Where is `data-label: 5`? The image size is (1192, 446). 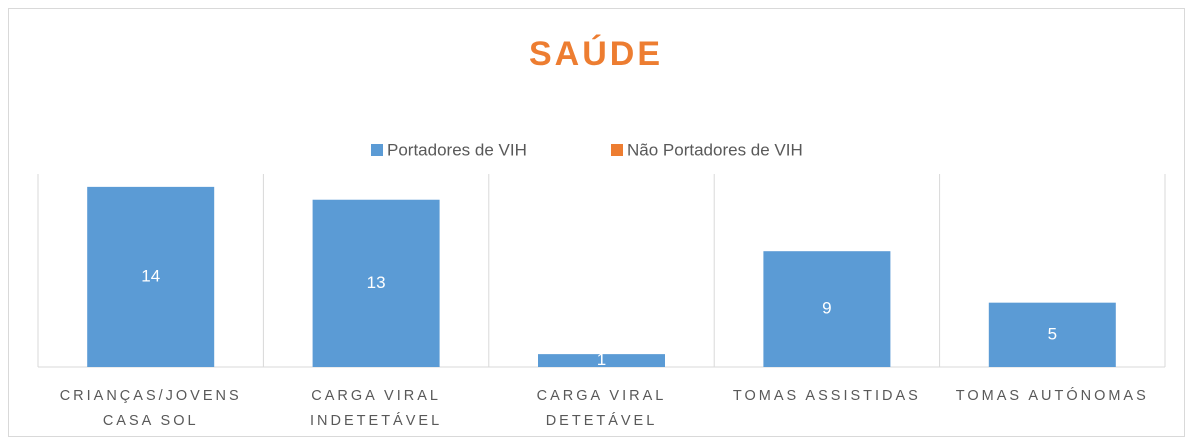
data-label: 5 is located at coordinates (1052, 333).